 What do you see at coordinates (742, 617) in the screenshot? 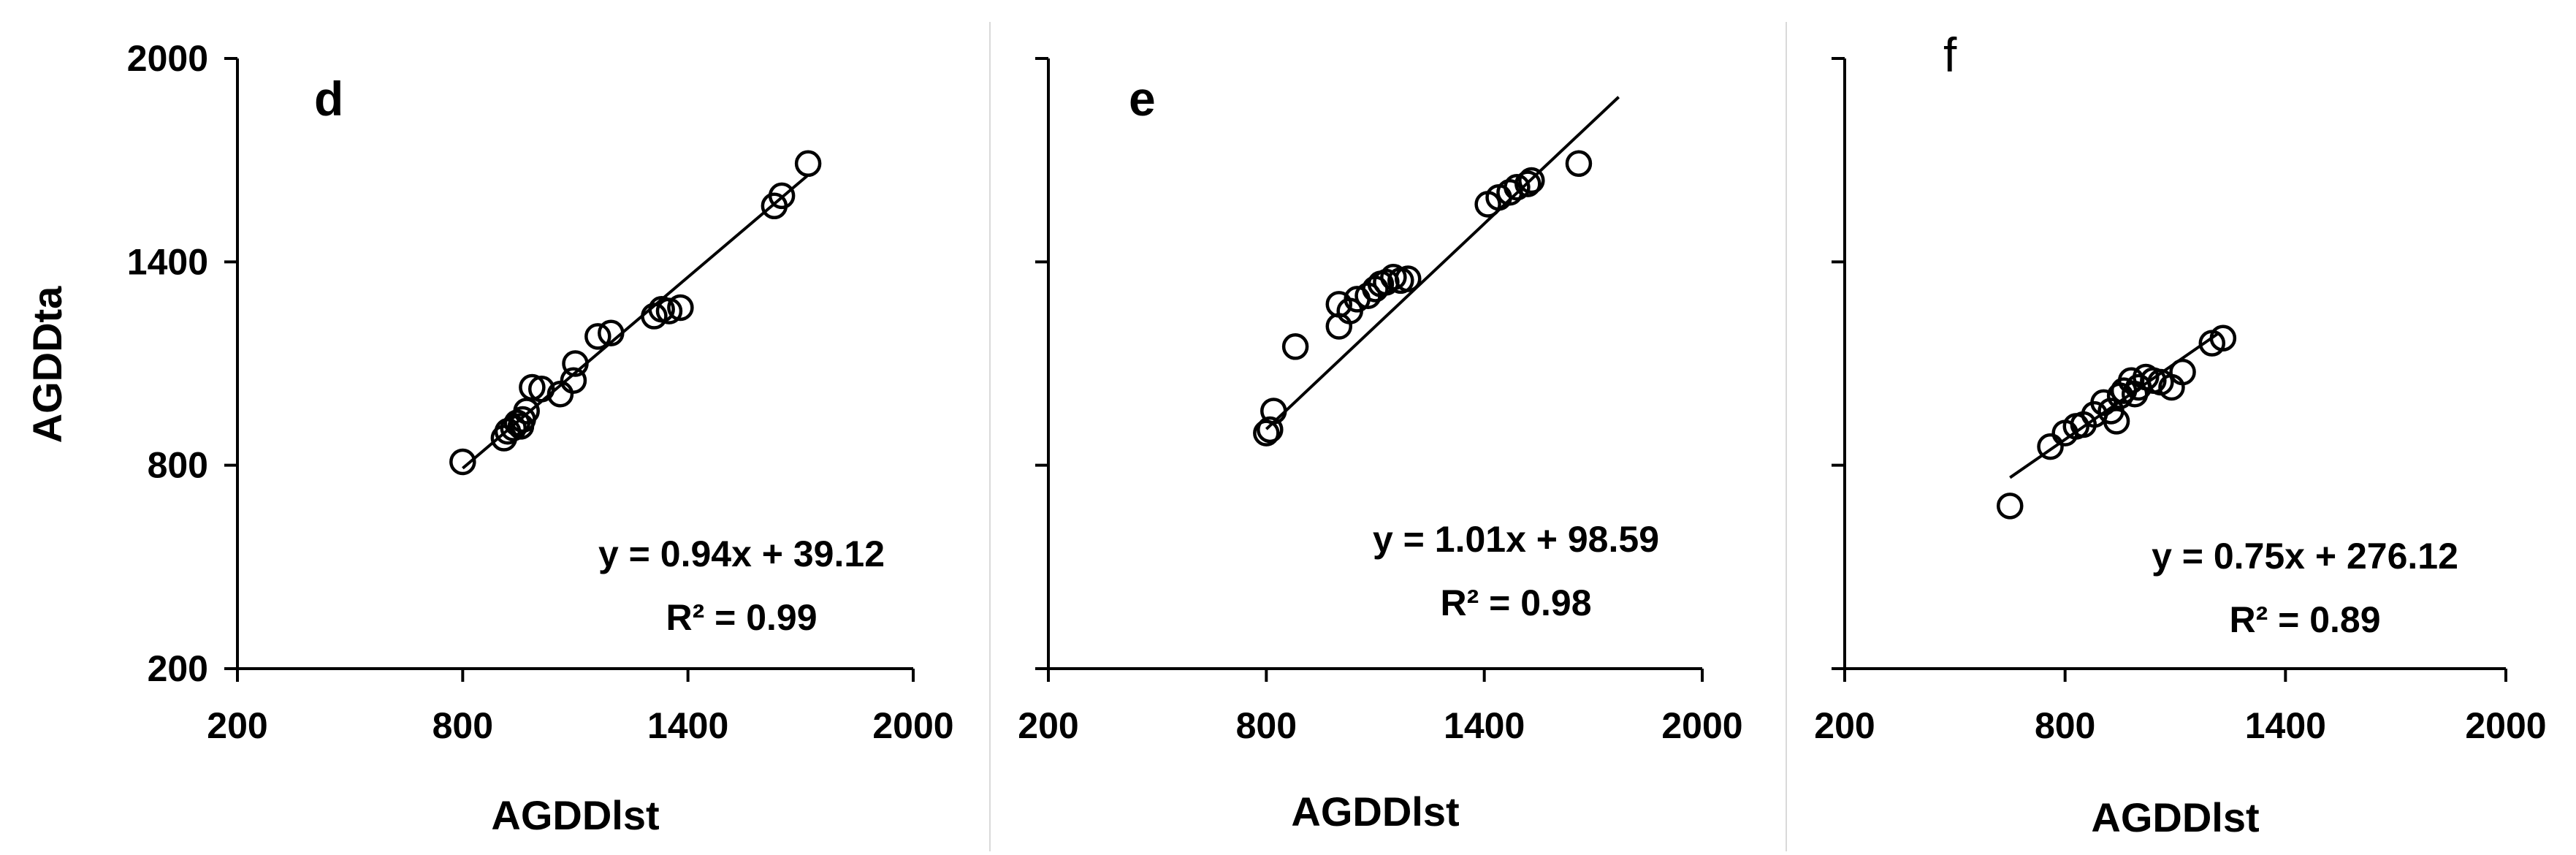
I see `r-squared-label: R² = 0.99` at bounding box center [742, 617].